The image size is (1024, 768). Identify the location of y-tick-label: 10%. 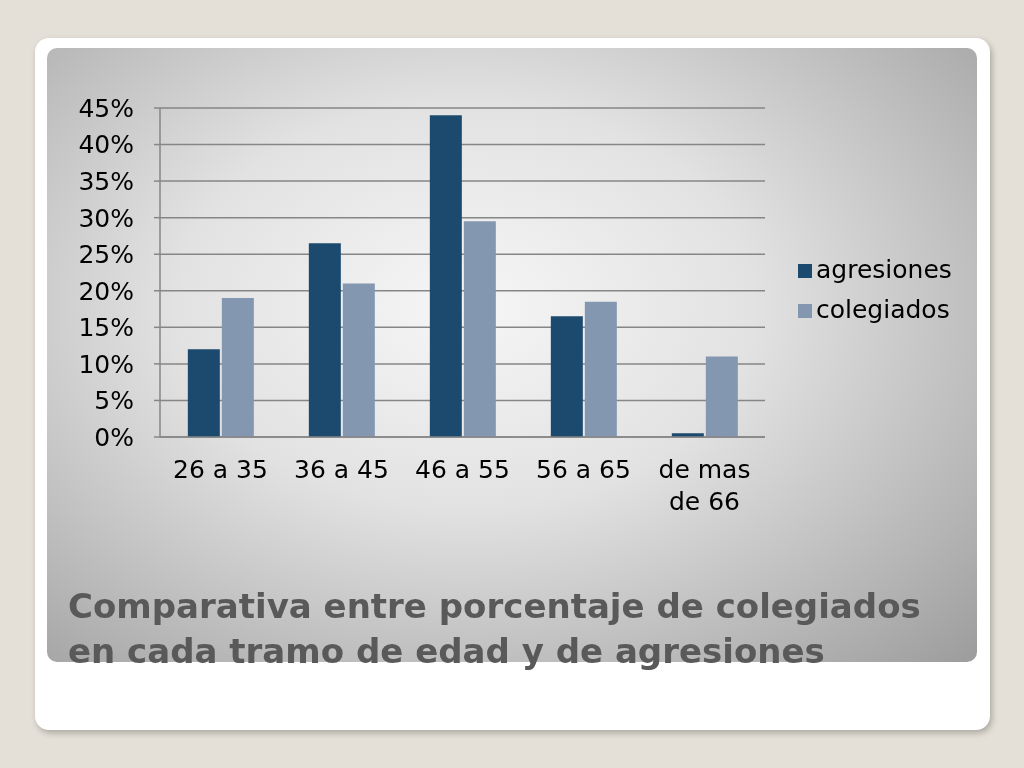
(106, 364).